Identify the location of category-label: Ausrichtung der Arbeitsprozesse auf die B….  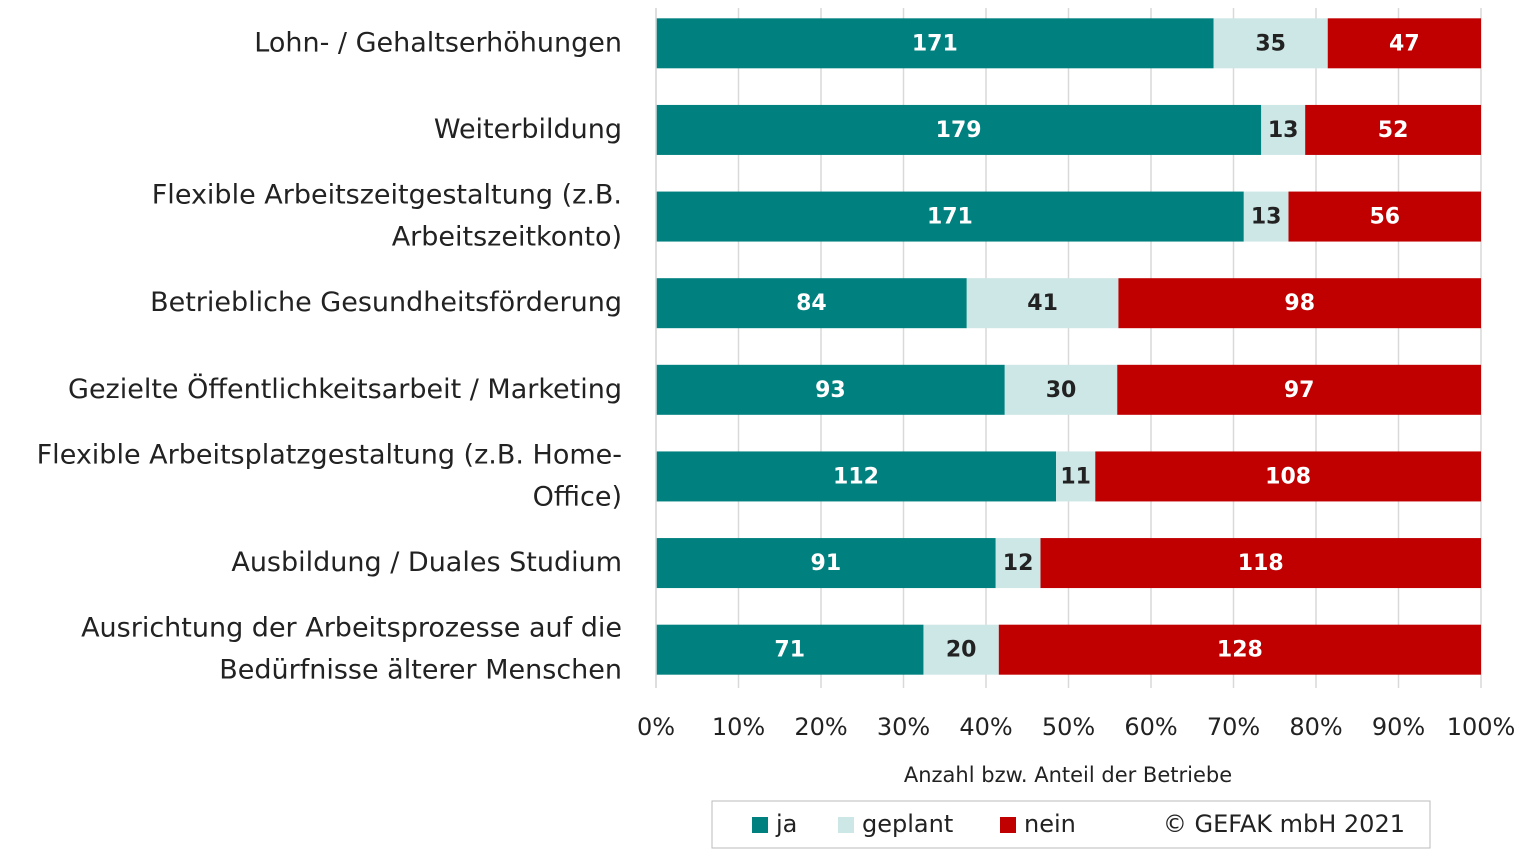
(351, 648).